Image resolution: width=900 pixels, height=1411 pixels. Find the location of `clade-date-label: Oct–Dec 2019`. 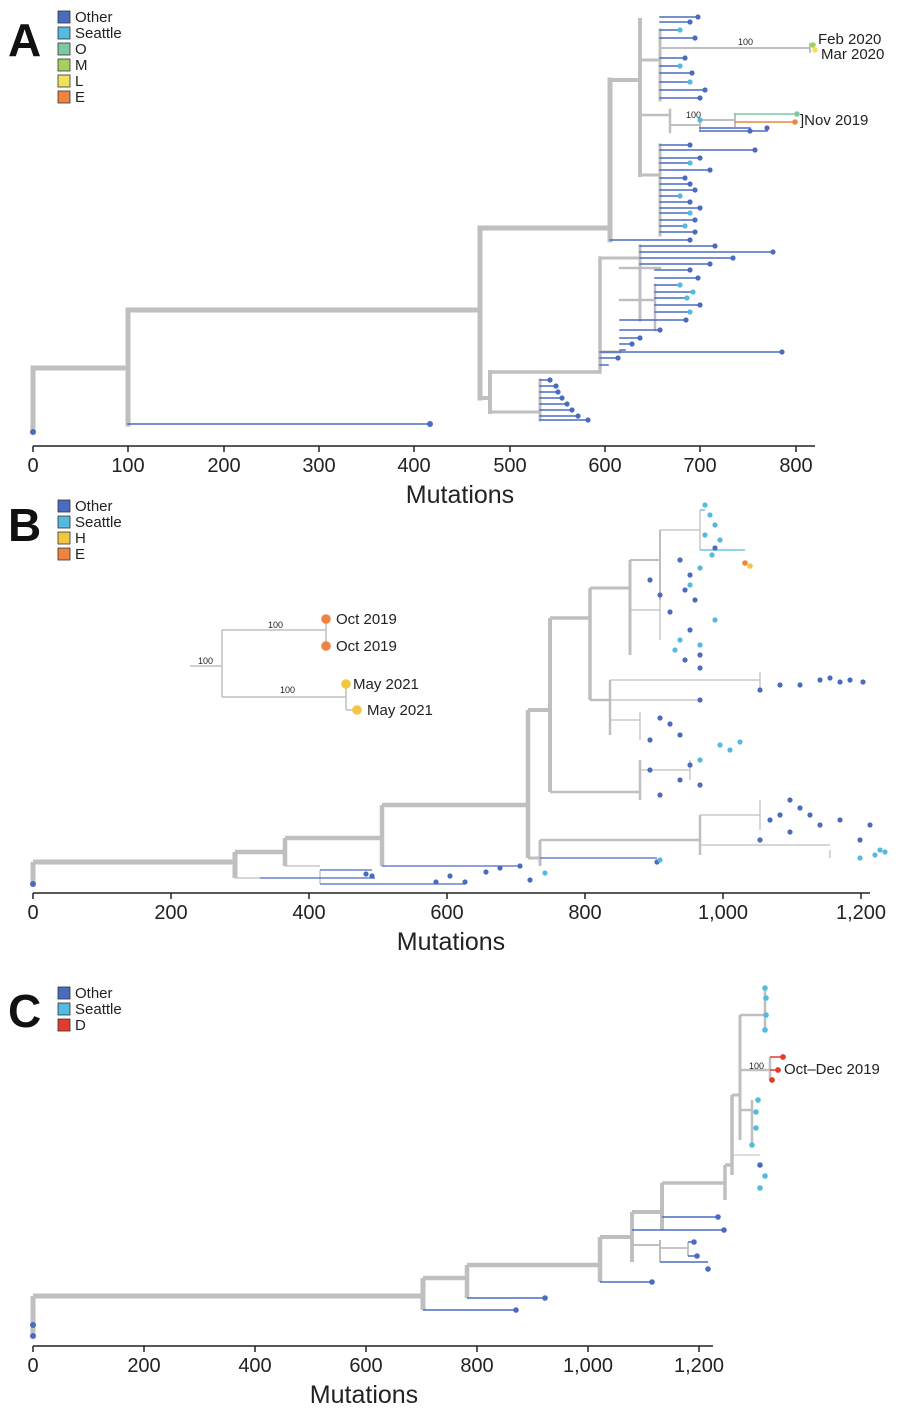

clade-date-label: Oct–Dec 2019 is located at coordinates (832, 1069).